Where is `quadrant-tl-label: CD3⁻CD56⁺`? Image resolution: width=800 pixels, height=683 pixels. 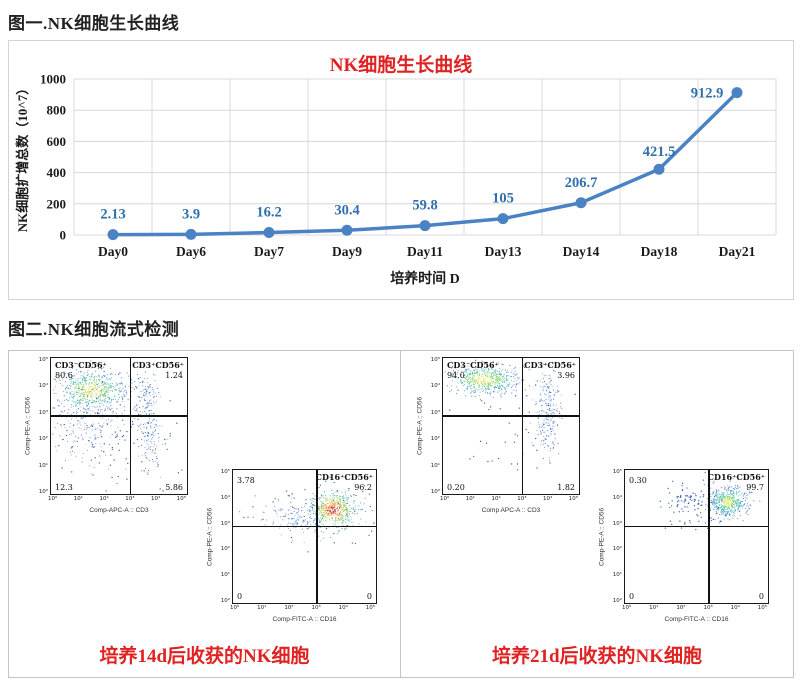
quadrant-tl-label: CD3⁻CD56⁺ is located at coordinates (473, 365).